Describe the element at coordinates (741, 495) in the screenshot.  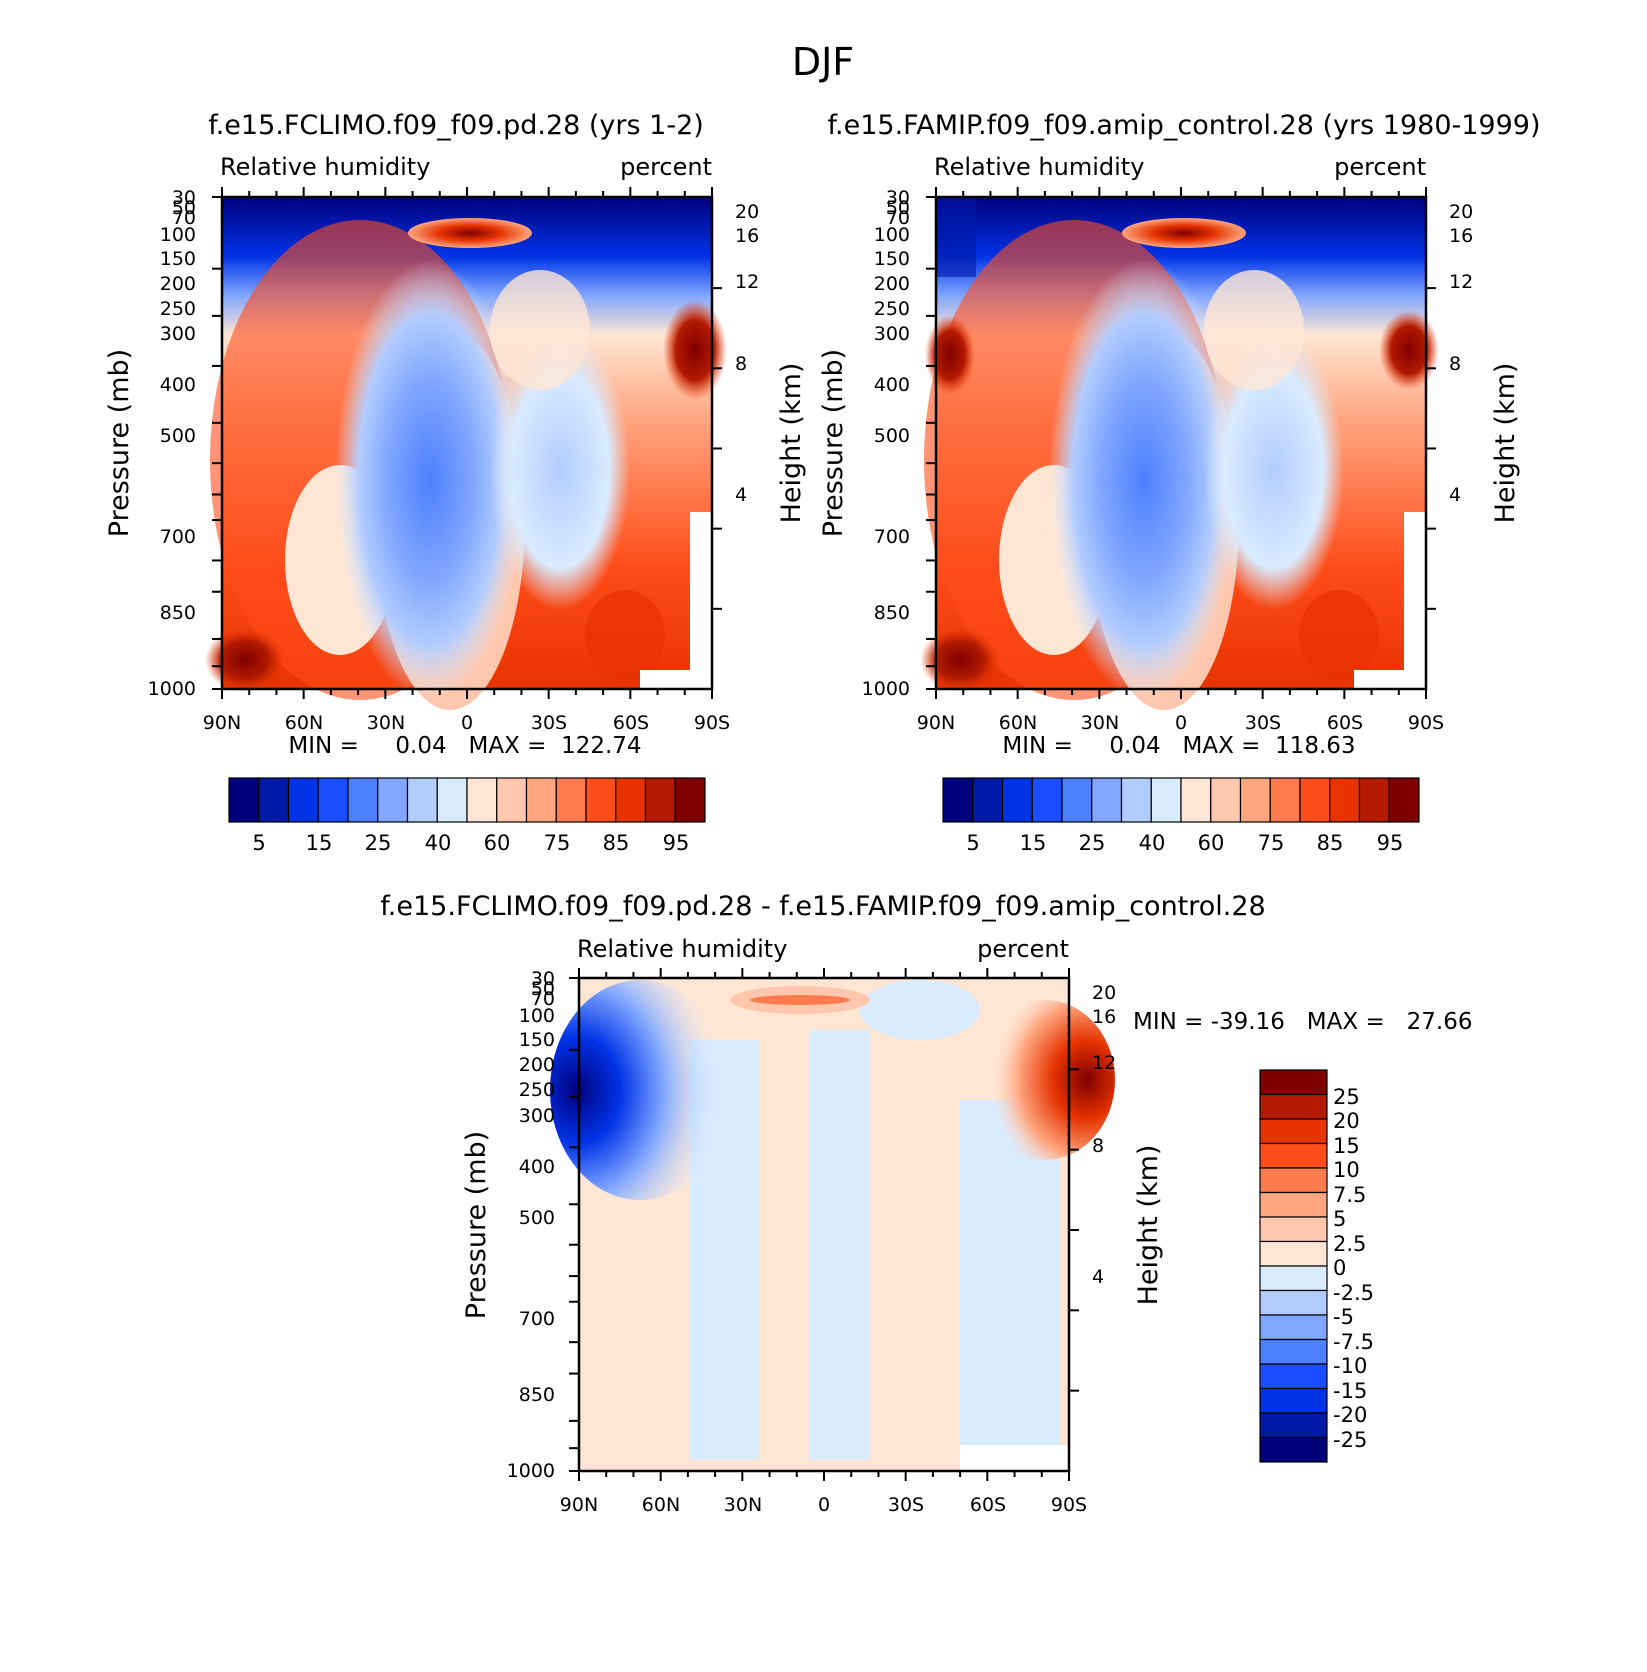
I see `panel-1-height-tick: 4` at that location.